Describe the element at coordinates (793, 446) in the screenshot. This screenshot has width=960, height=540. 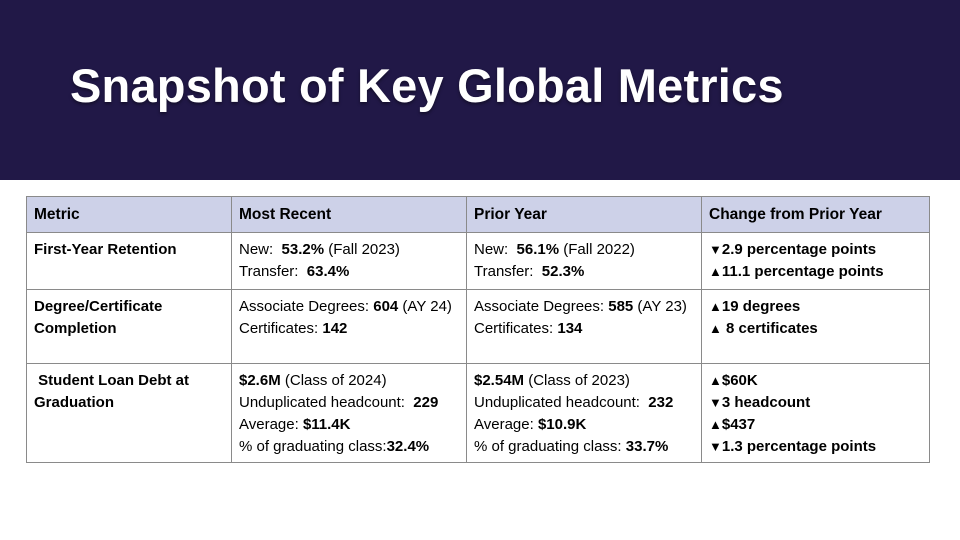
I see `change-line: ▼1.3 percentage points` at that location.